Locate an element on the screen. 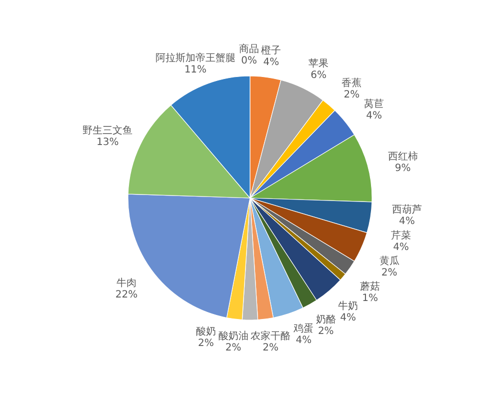 This screenshot has height=395, width=500. data-label: 22% is located at coordinates (126, 294).